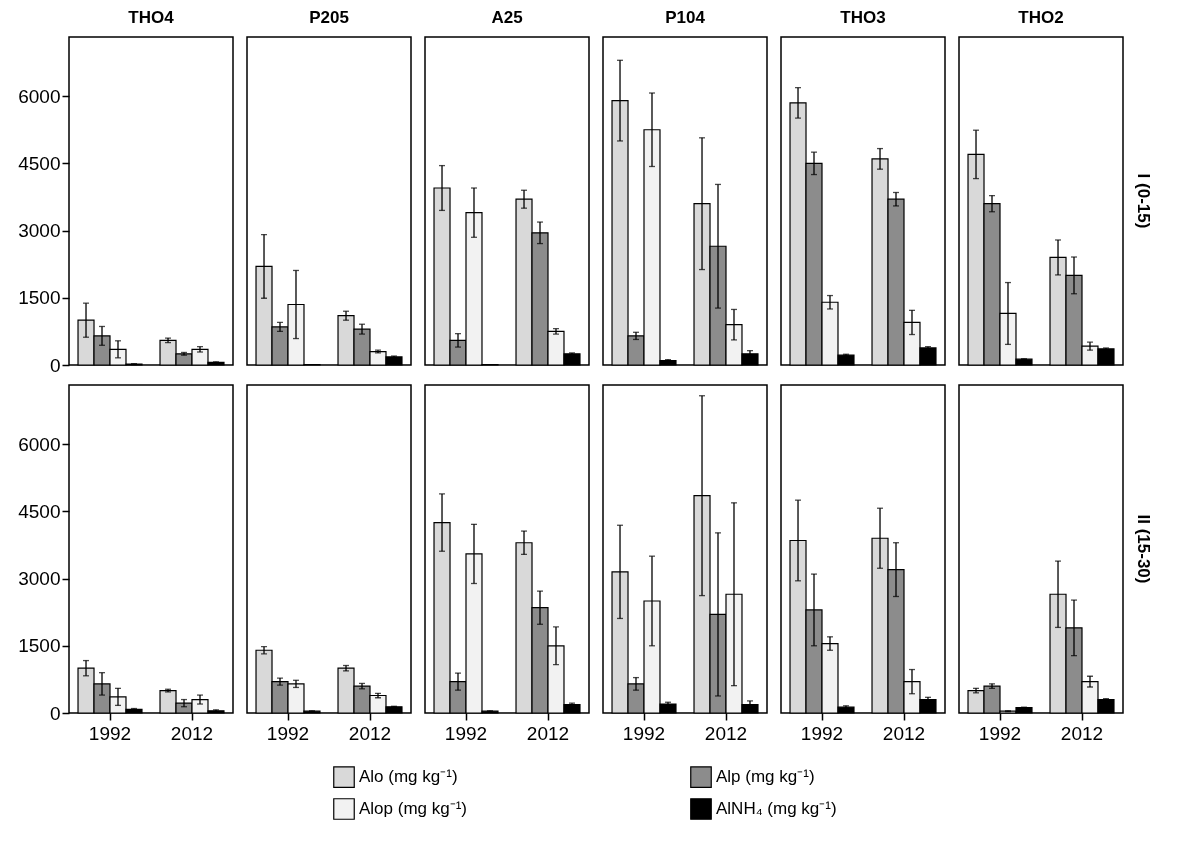 The image size is (1202, 856). What do you see at coordinates (1143, 201) in the screenshot?
I see `y2-axis-title: I (0-15)` at bounding box center [1143, 201].